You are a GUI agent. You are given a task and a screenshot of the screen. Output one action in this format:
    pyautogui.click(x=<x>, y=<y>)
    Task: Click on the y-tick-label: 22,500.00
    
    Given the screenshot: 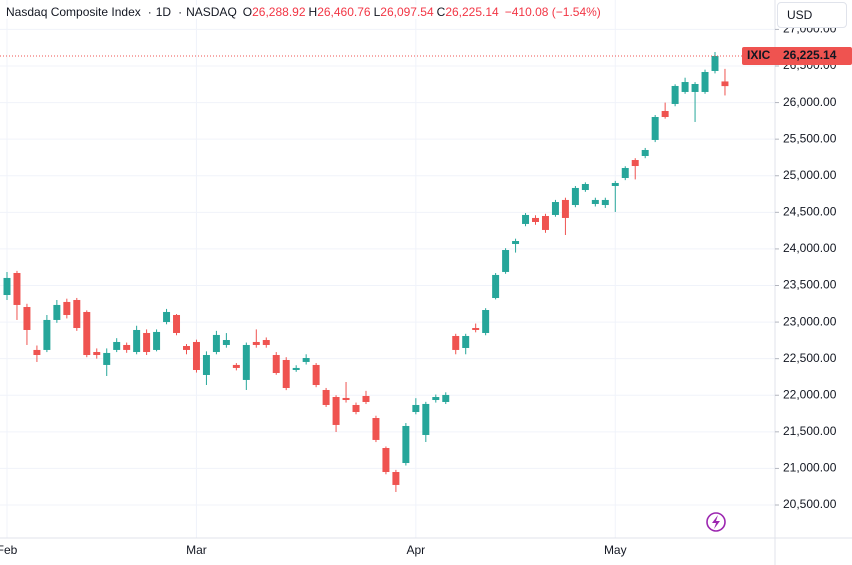 What is the action you would take?
    pyautogui.click(x=810, y=358)
    